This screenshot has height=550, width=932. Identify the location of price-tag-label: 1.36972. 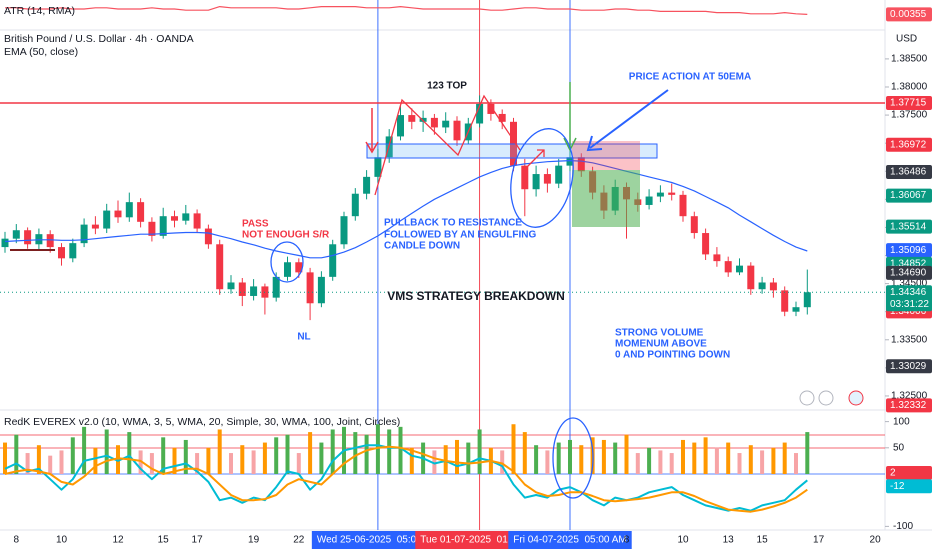
(908, 144).